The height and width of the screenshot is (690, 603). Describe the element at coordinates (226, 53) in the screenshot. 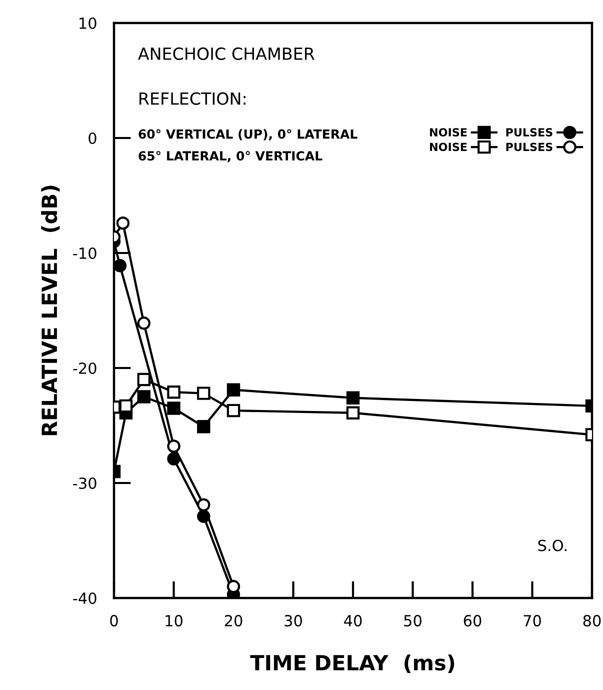

I see `annotation: ANECHOIC CHAMBER` at that location.